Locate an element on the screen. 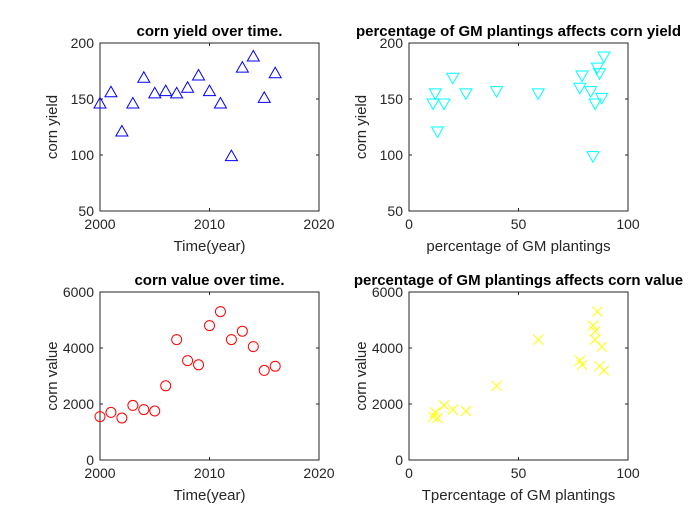 This screenshot has height=525, width=700. x-axis-label: Tpercentage of GM plantings is located at coordinates (518, 495).